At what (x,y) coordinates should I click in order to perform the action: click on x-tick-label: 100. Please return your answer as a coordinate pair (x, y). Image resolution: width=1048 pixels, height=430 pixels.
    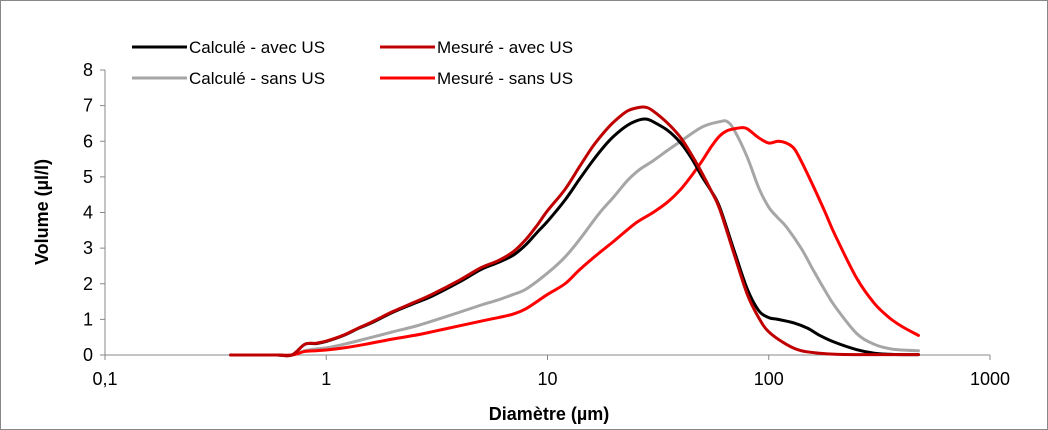
    Looking at the image, I should click on (769, 379).